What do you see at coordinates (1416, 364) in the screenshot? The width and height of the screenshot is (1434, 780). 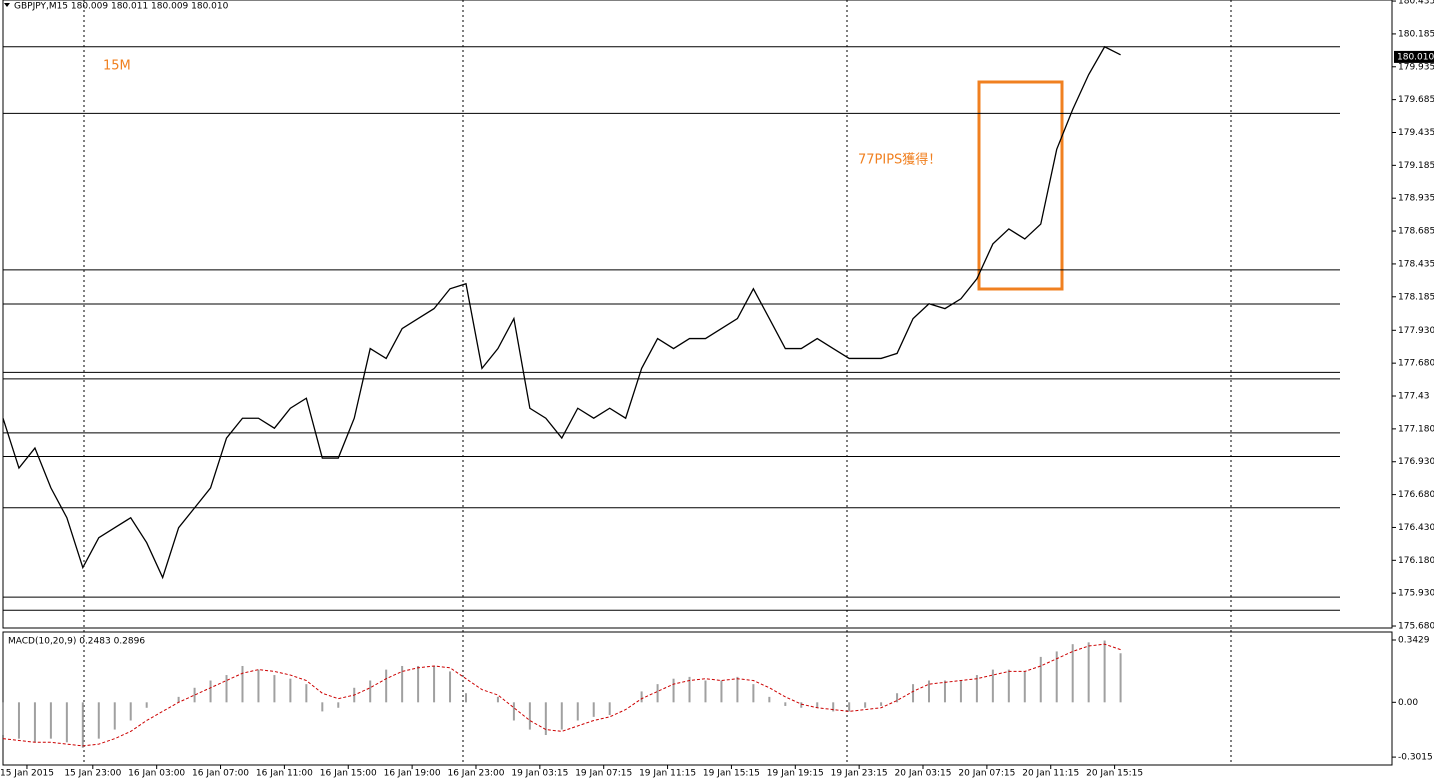 I see `y-tick-label: 177.680` at bounding box center [1416, 364].